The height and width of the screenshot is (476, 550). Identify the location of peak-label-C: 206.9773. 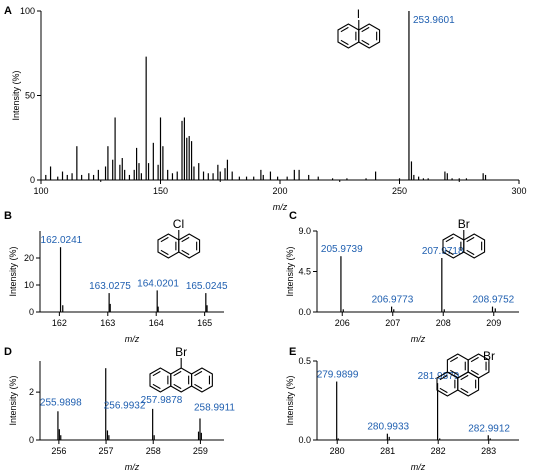
(393, 300).